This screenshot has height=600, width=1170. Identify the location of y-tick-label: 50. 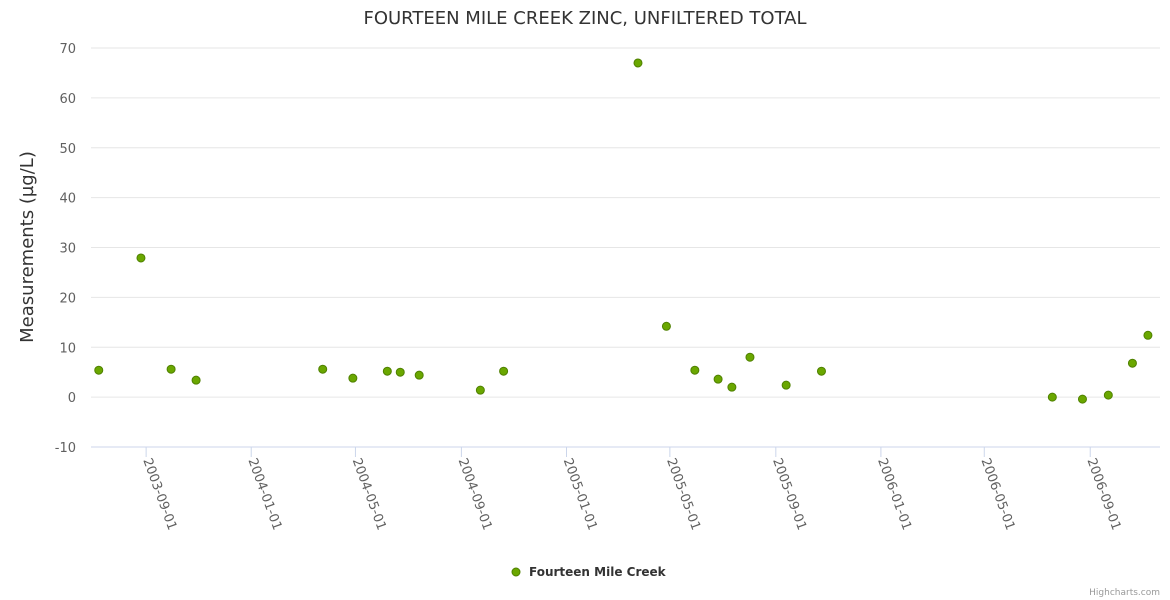
(67, 149).